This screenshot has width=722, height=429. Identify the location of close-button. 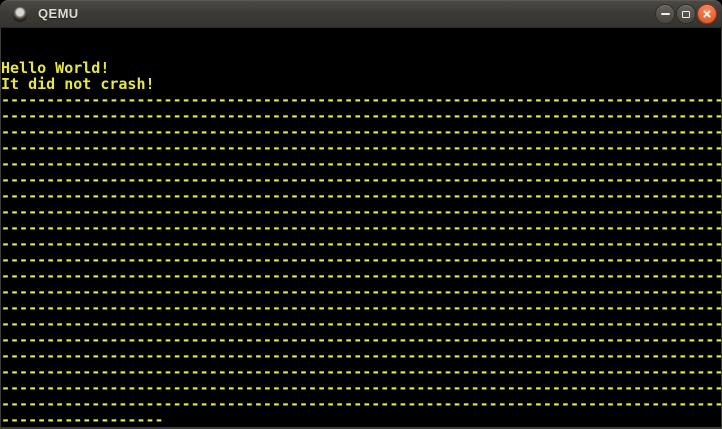
(707, 14).